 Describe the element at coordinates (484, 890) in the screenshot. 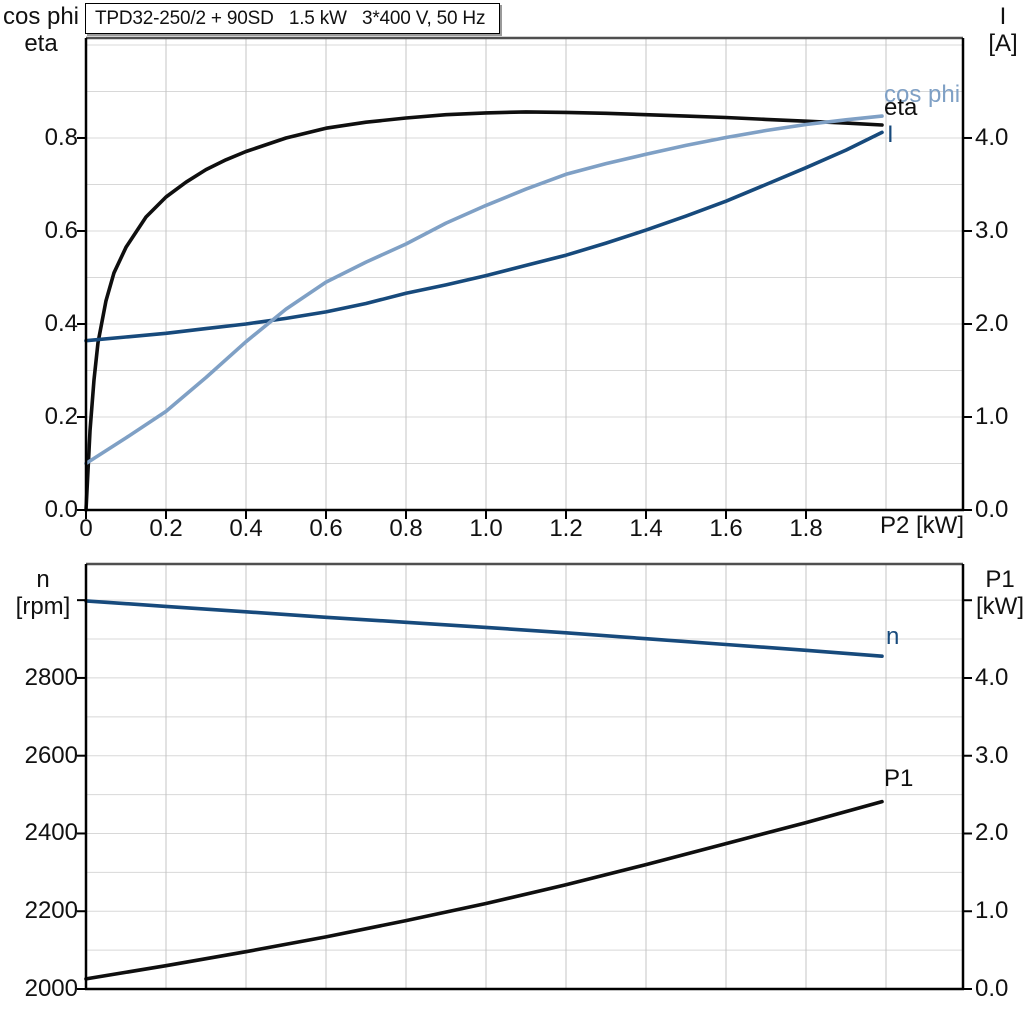

I see `p1-curve` at that location.